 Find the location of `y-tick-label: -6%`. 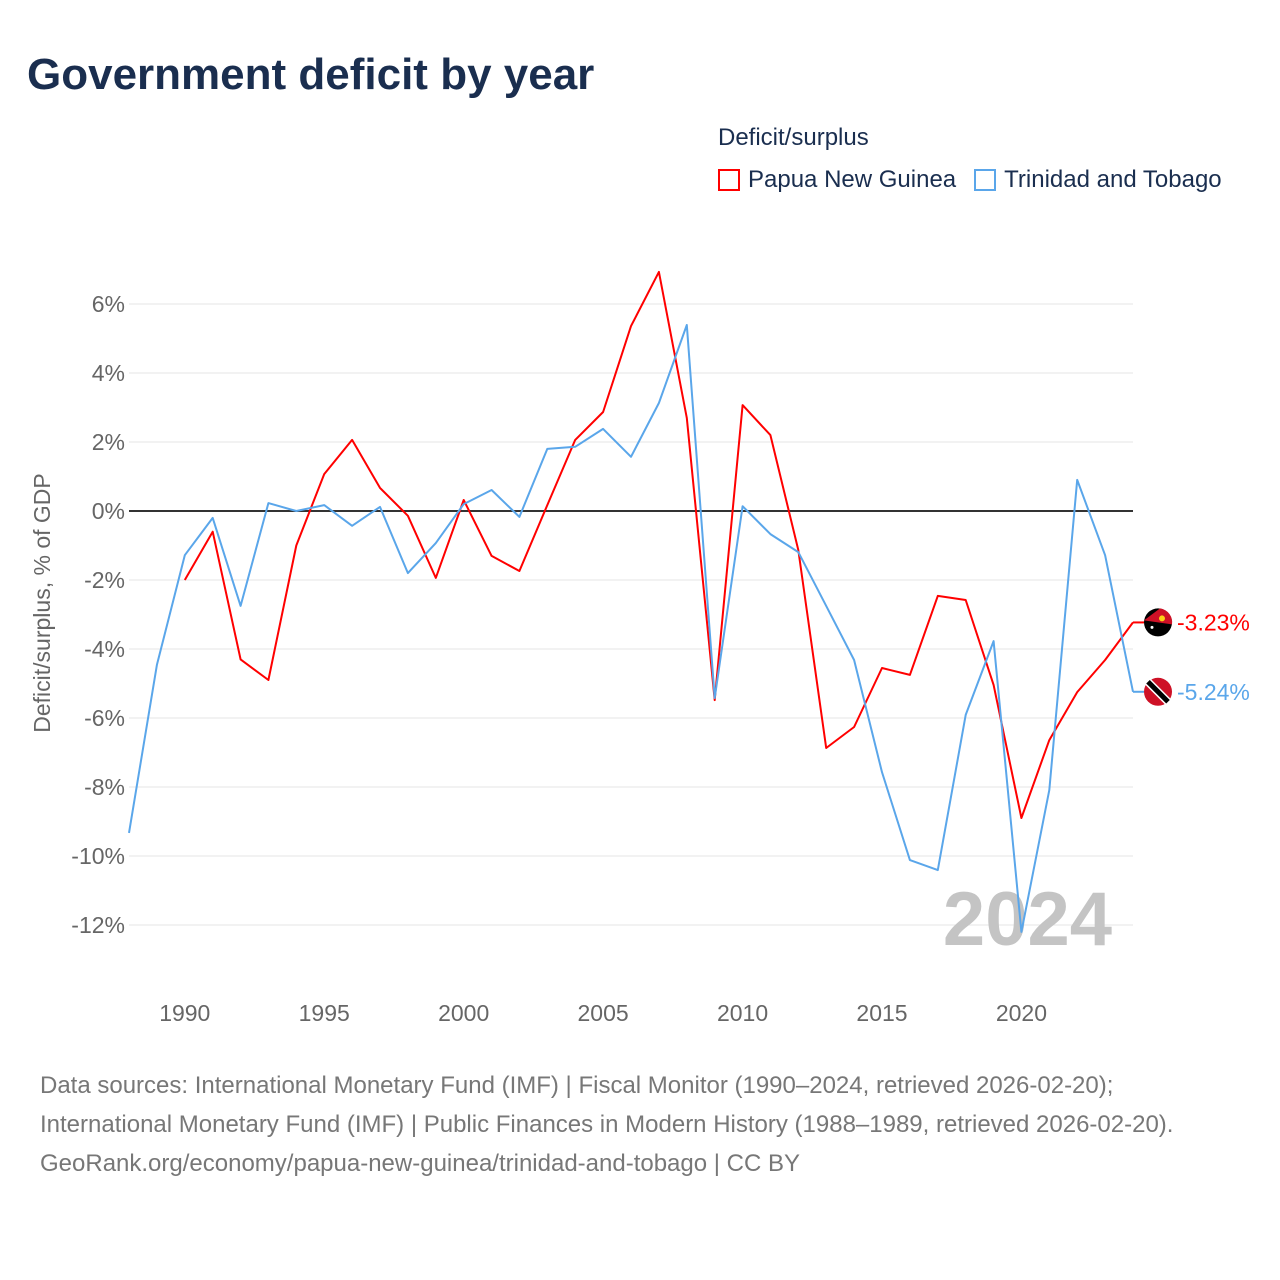

y-tick-label: -6% is located at coordinates (104, 718).